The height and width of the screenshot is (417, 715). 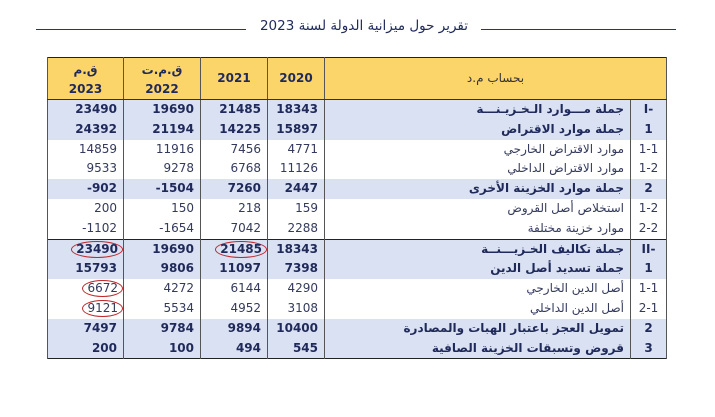 What do you see at coordinates (101, 188) in the screenshot?
I see `cell-value: -902` at bounding box center [101, 188].